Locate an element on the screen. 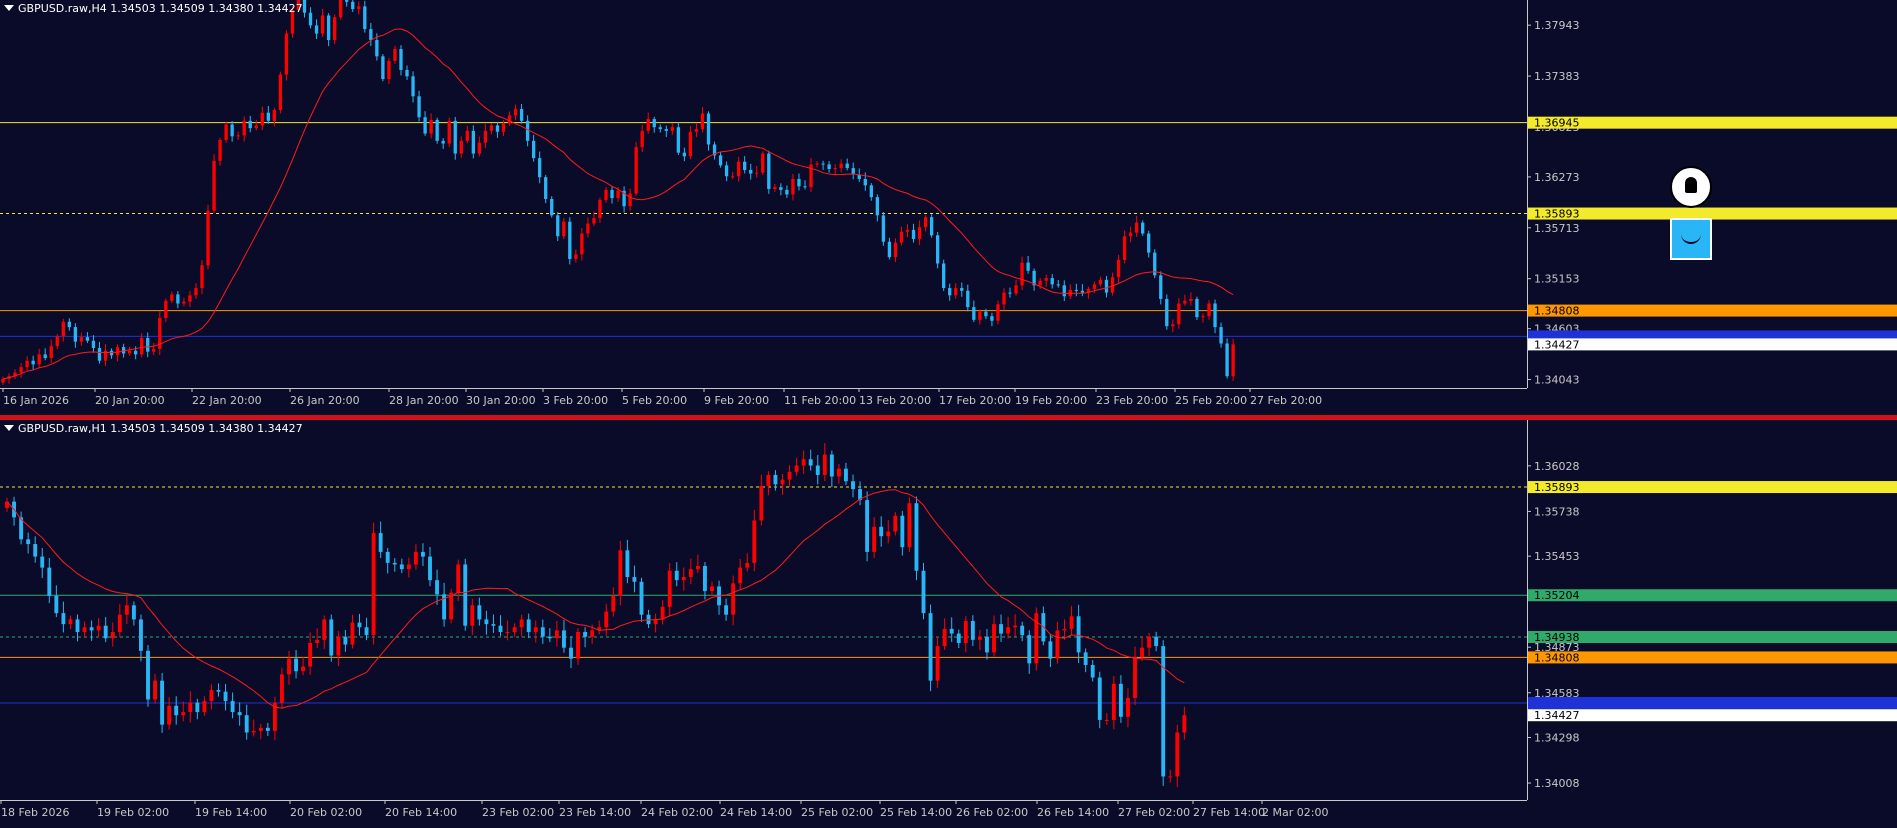 The width and height of the screenshot is (1897, 828). level-label-bg is located at coordinates (1712, 122).